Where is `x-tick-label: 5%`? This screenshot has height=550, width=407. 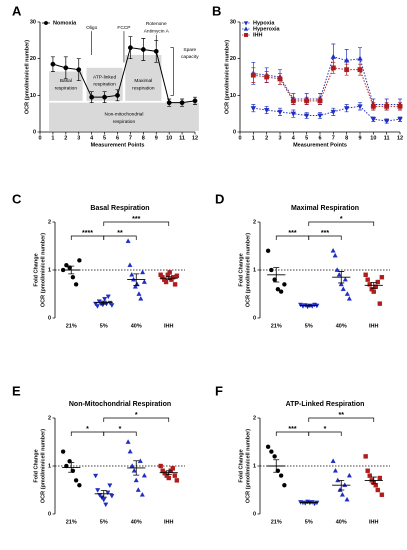 x-tick-label: 5% is located at coordinates (309, 326).